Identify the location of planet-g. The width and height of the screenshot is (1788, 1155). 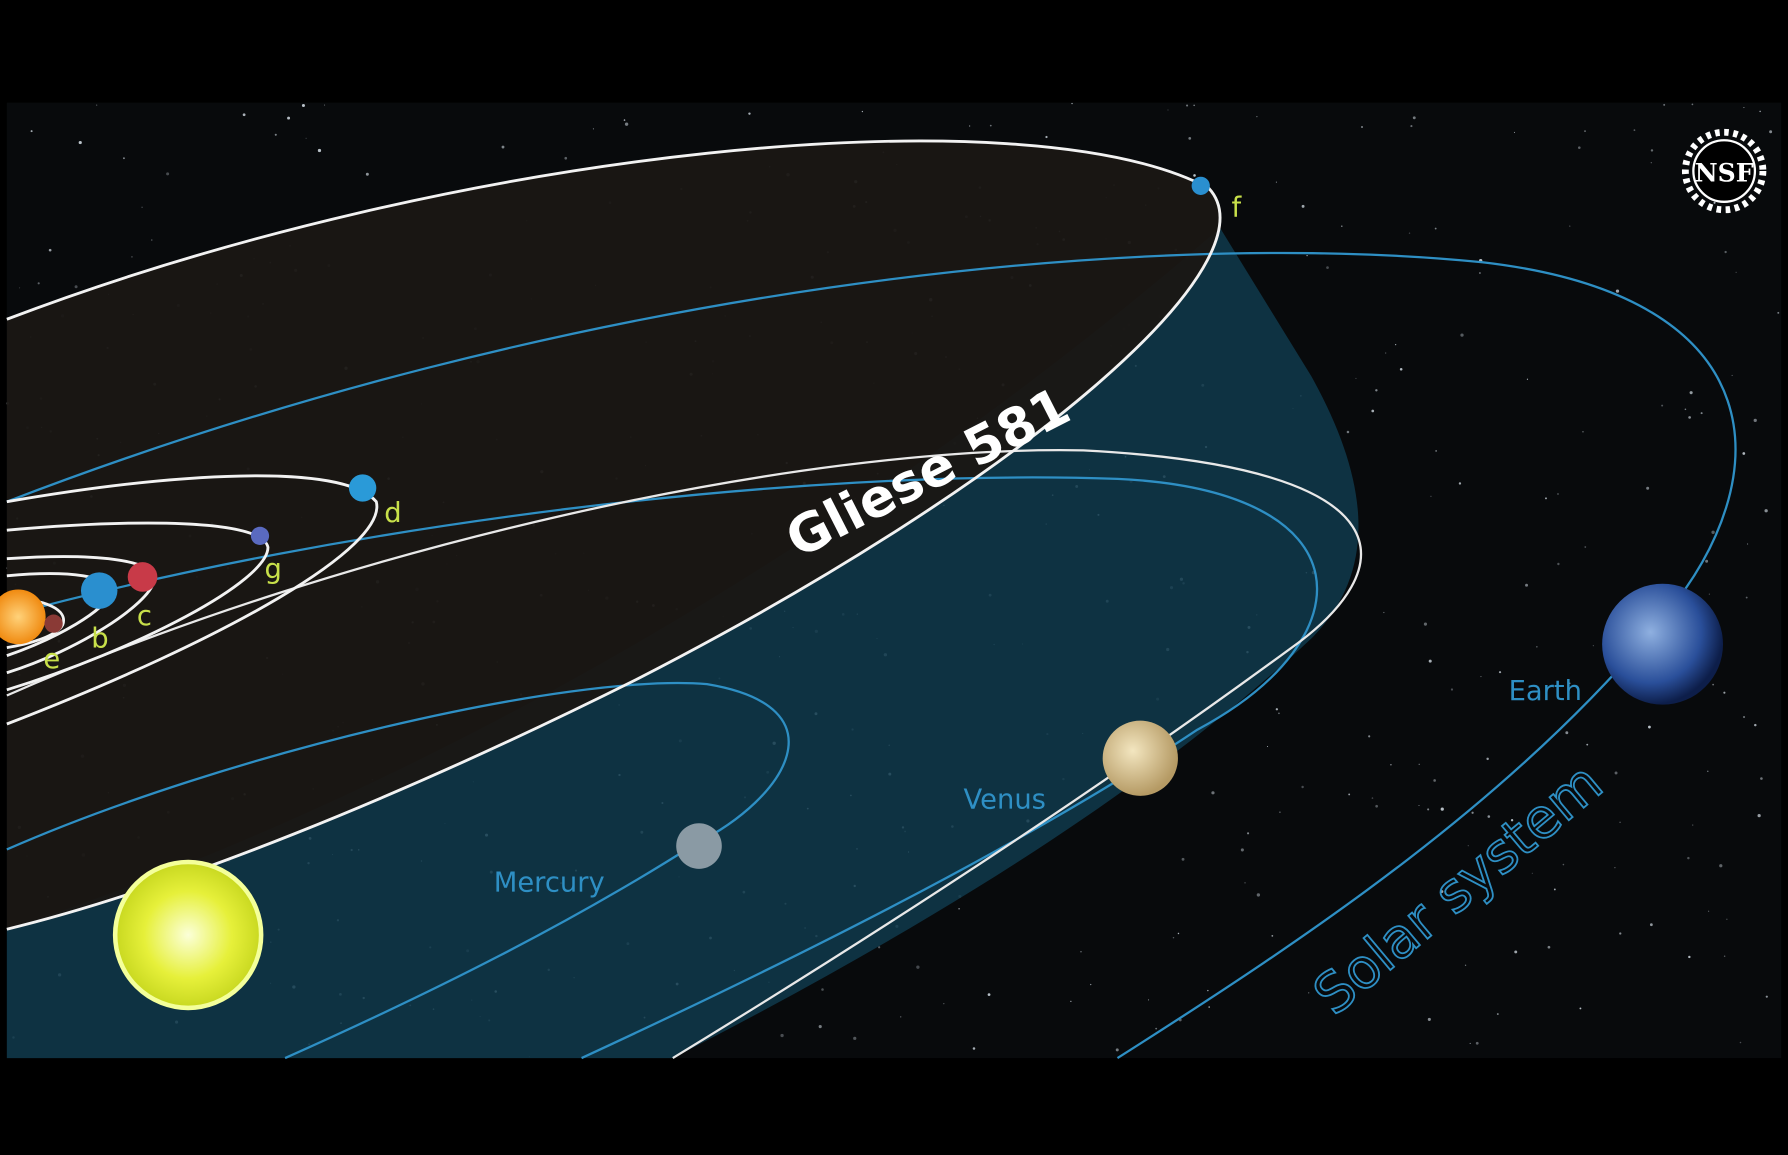
(260, 536).